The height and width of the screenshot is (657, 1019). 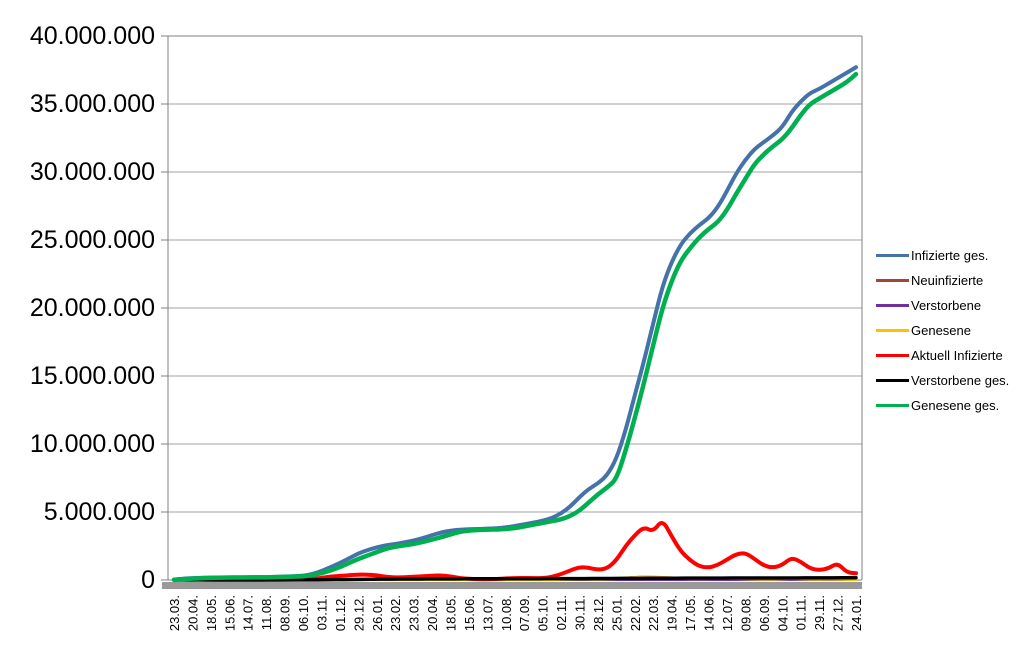 What do you see at coordinates (524, 613) in the screenshot?
I see `x-axis-tick-label: 07.09.` at bounding box center [524, 613].